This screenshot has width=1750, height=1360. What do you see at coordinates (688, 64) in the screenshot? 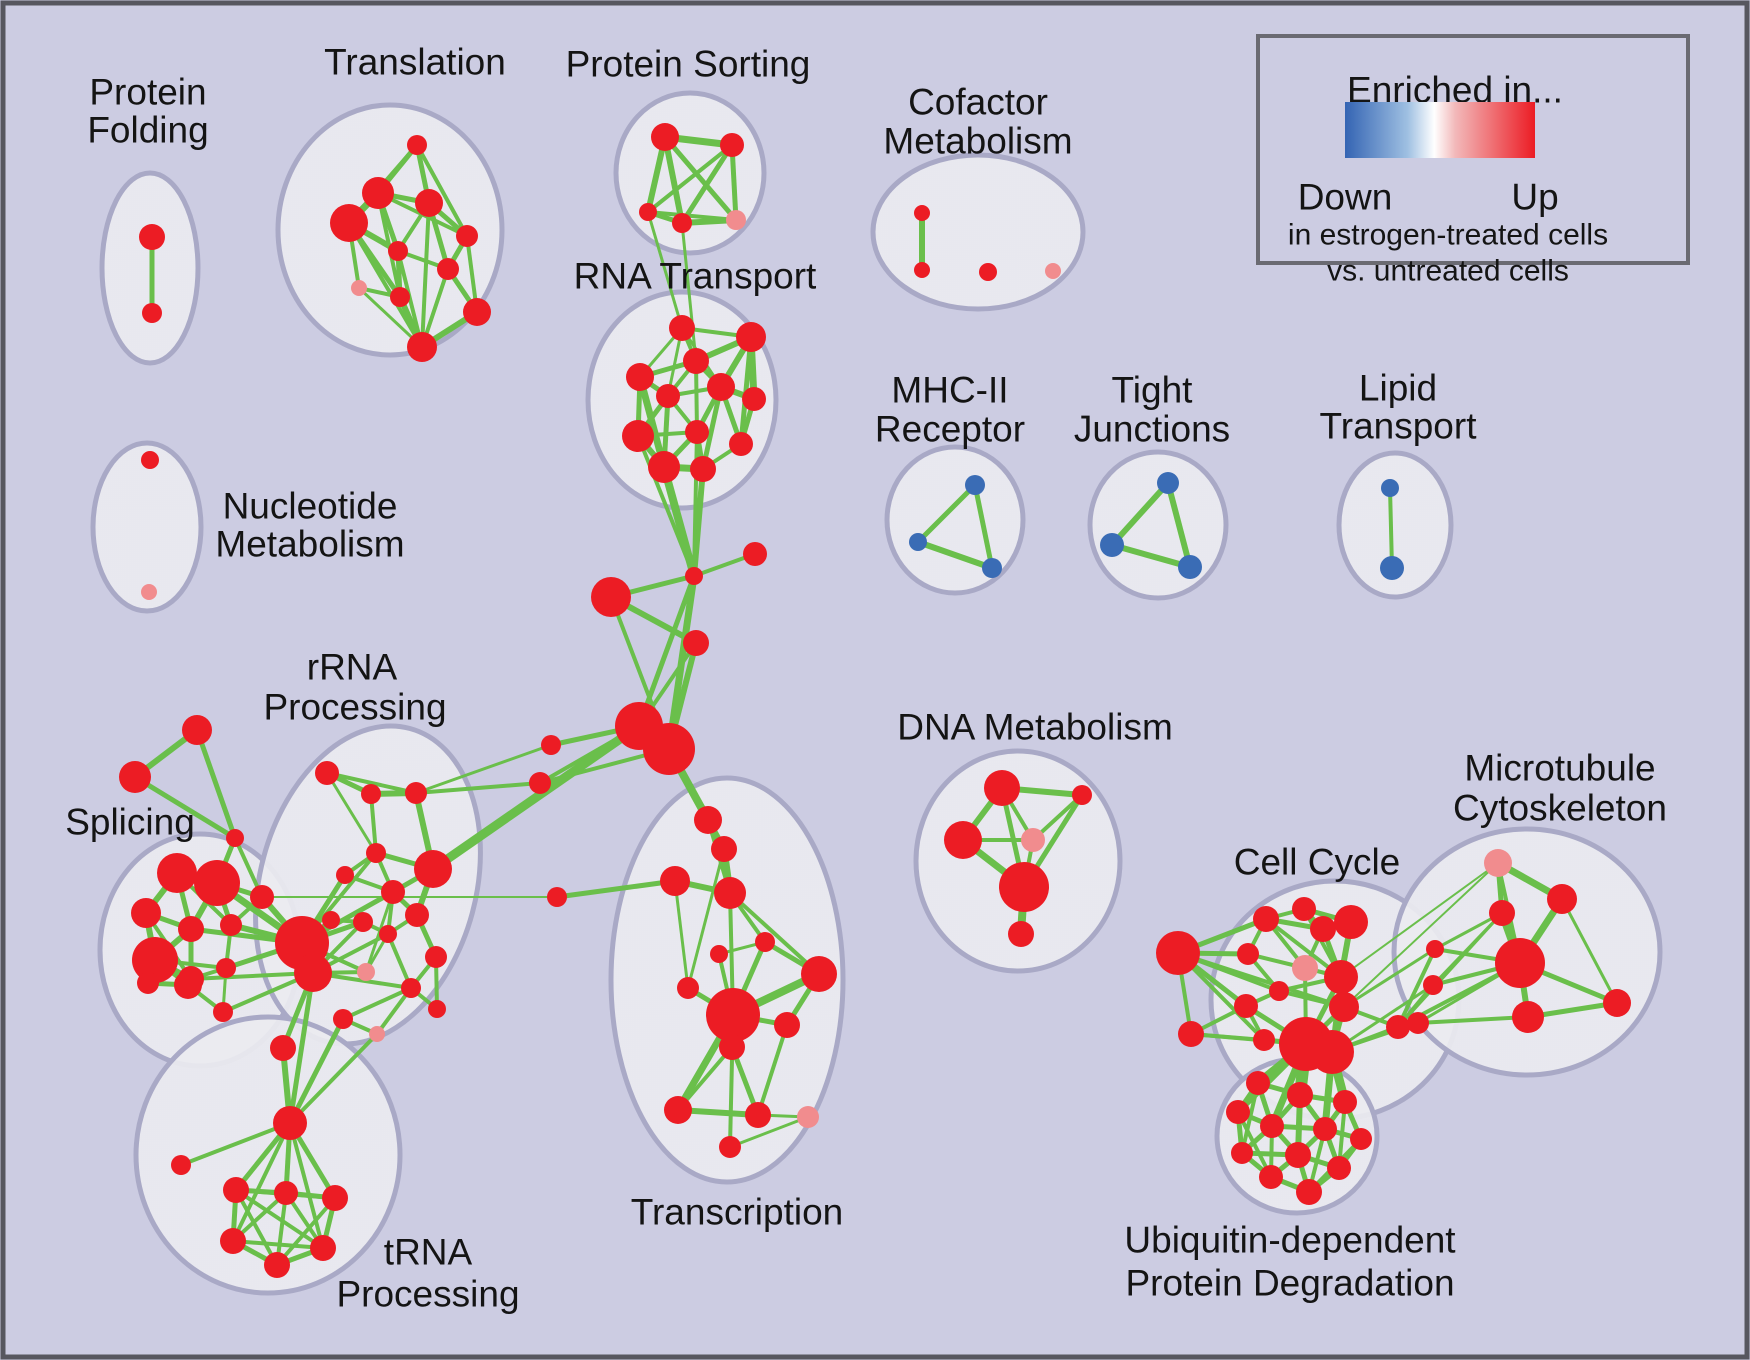
I see `cluster-label-protein-sorting: Protein Sorting` at bounding box center [688, 64].